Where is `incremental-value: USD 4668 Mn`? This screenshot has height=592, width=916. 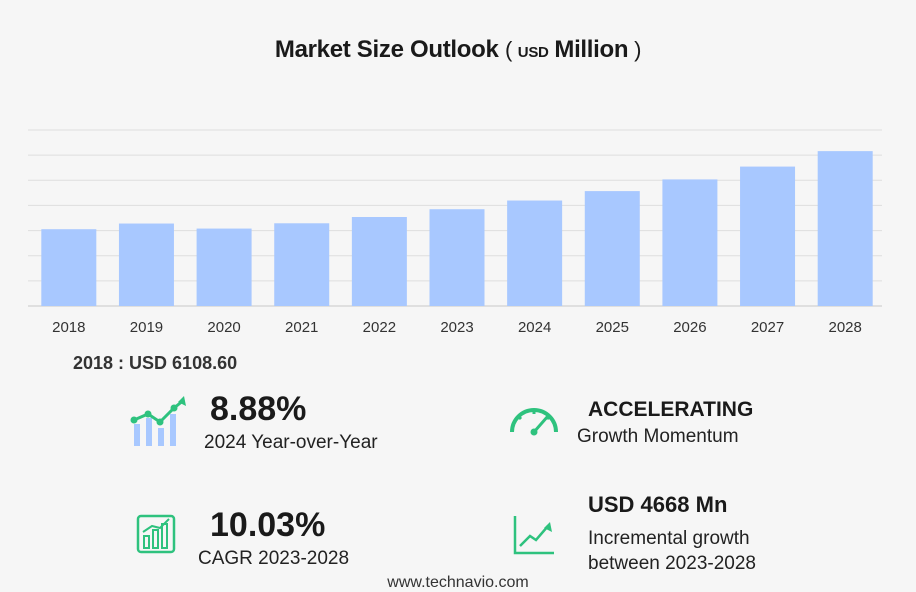 incremental-value: USD 4668 Mn is located at coordinates (658, 504).